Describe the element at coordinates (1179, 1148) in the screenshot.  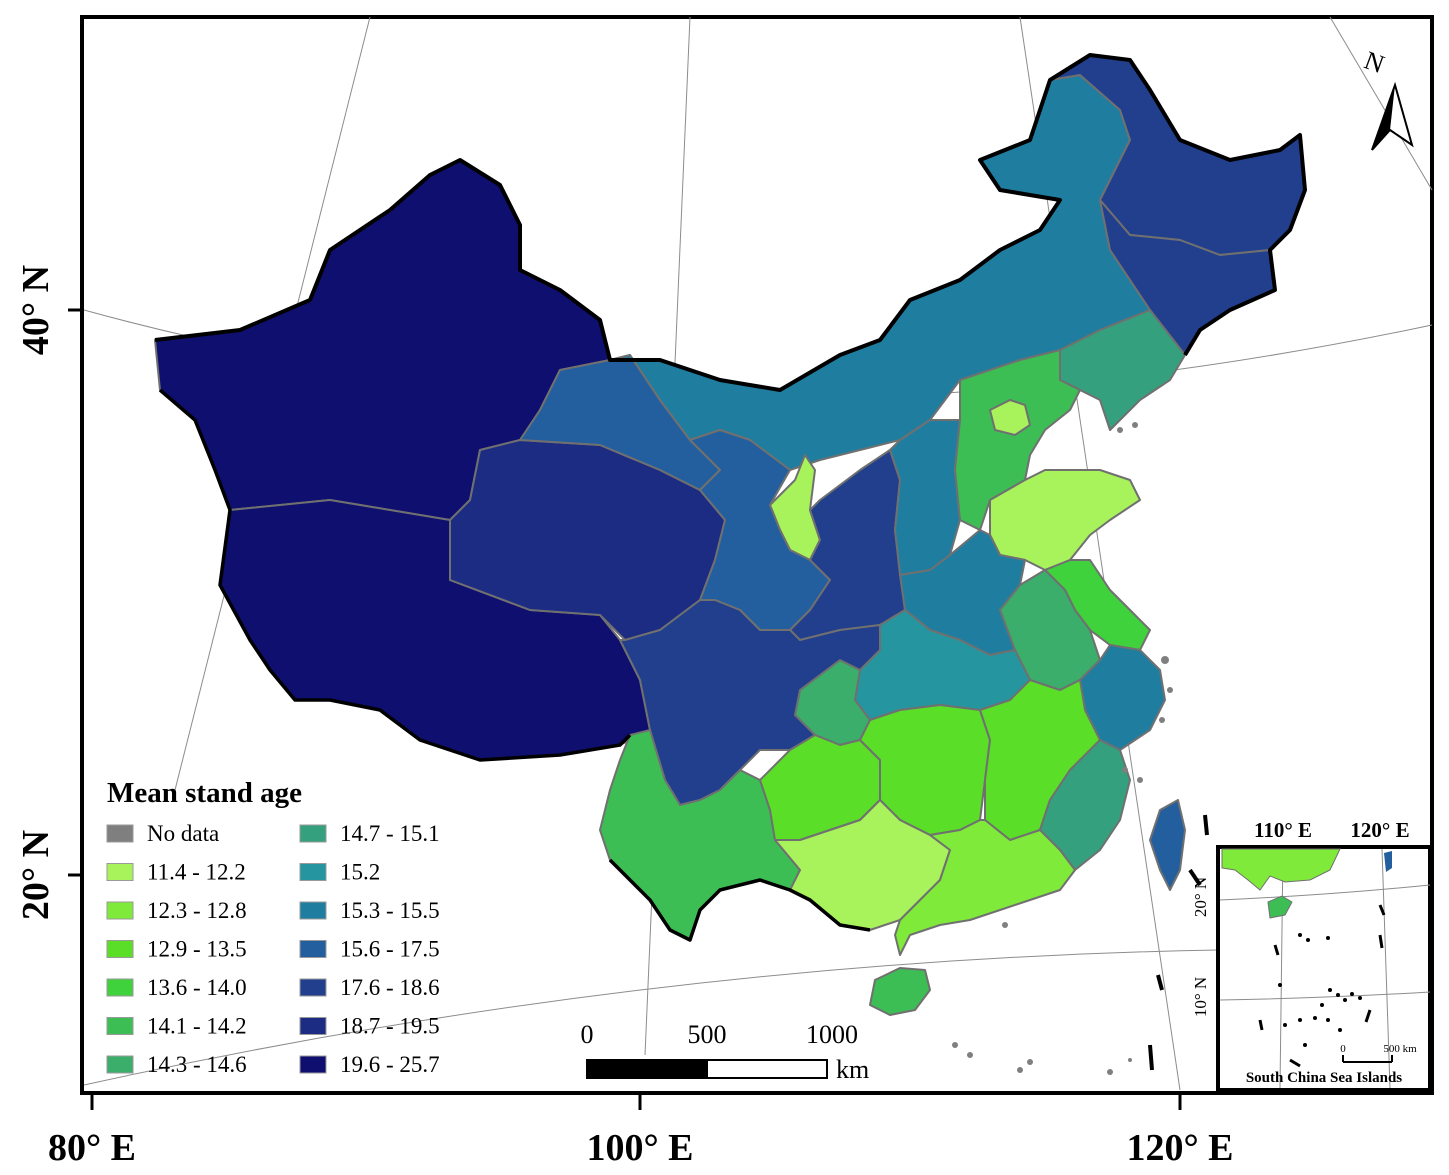
I see `x-label-120e: 120° E` at that location.